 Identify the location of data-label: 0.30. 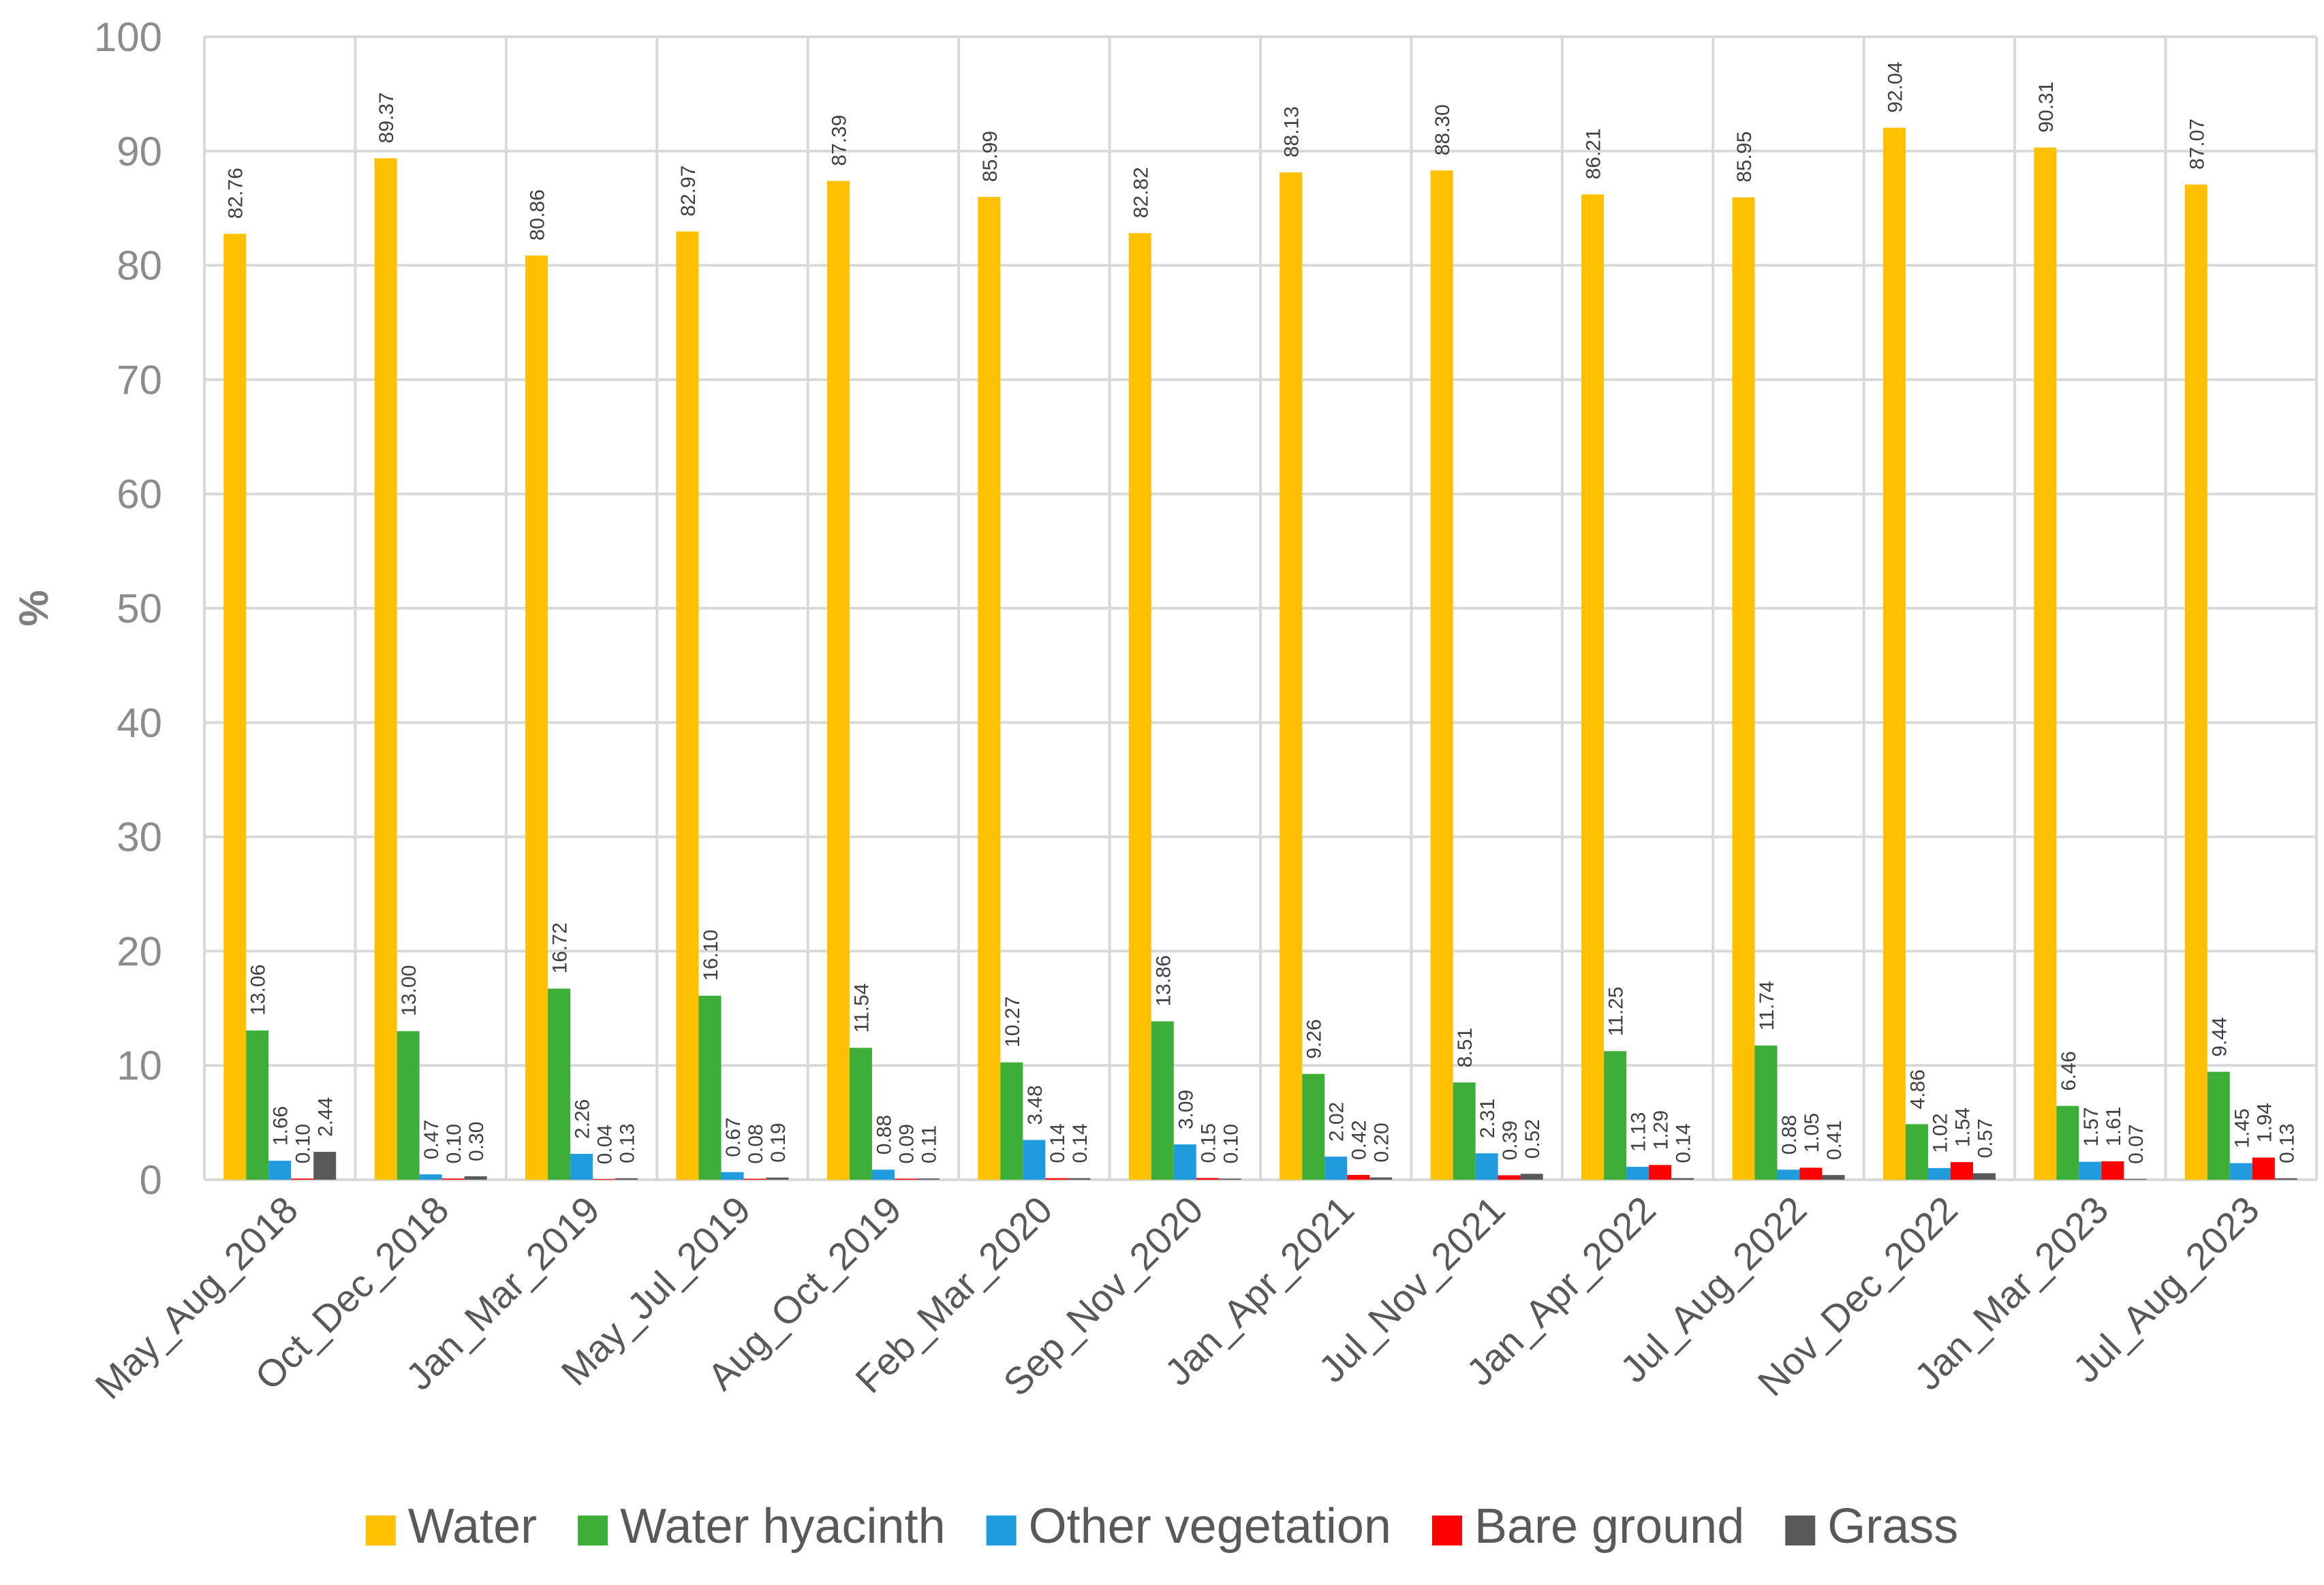
(477, 1141).